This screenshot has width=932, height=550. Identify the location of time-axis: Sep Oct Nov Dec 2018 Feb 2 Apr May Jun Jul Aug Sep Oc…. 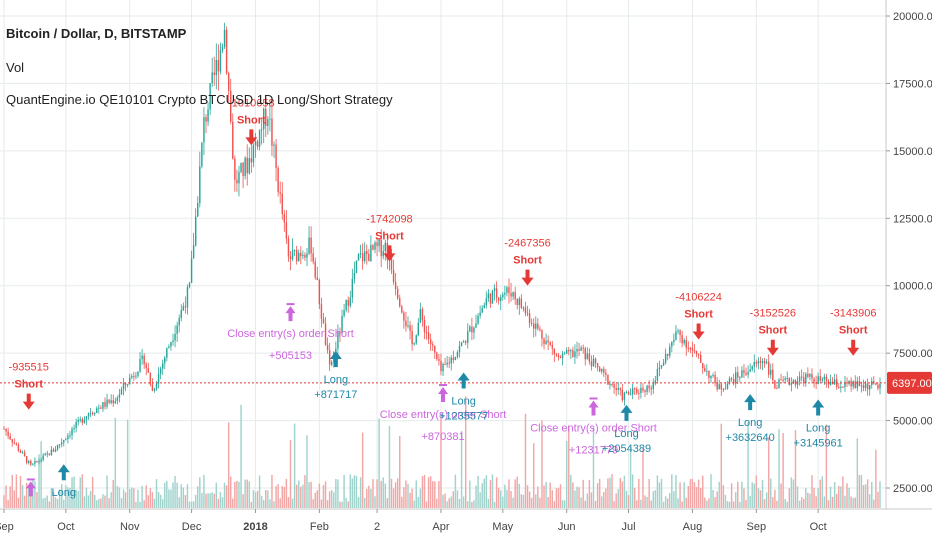
(413, 521).